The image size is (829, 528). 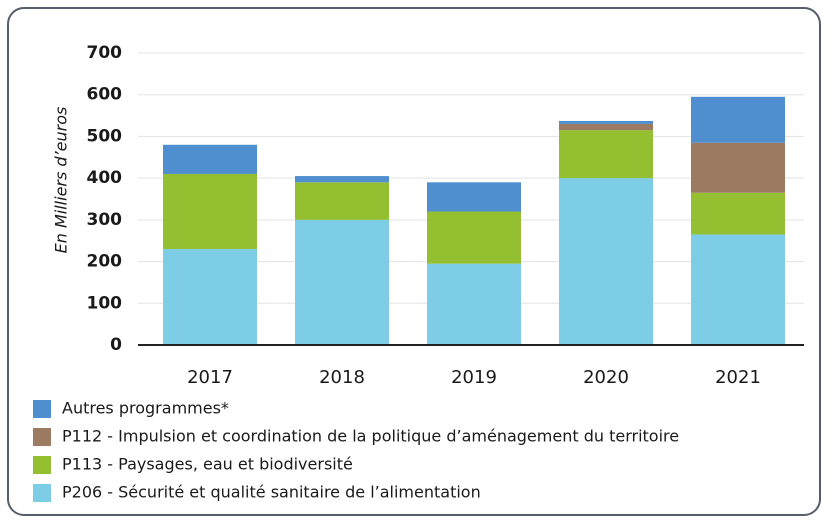 What do you see at coordinates (105, 178) in the screenshot?
I see `y-tick-label: 400` at bounding box center [105, 178].